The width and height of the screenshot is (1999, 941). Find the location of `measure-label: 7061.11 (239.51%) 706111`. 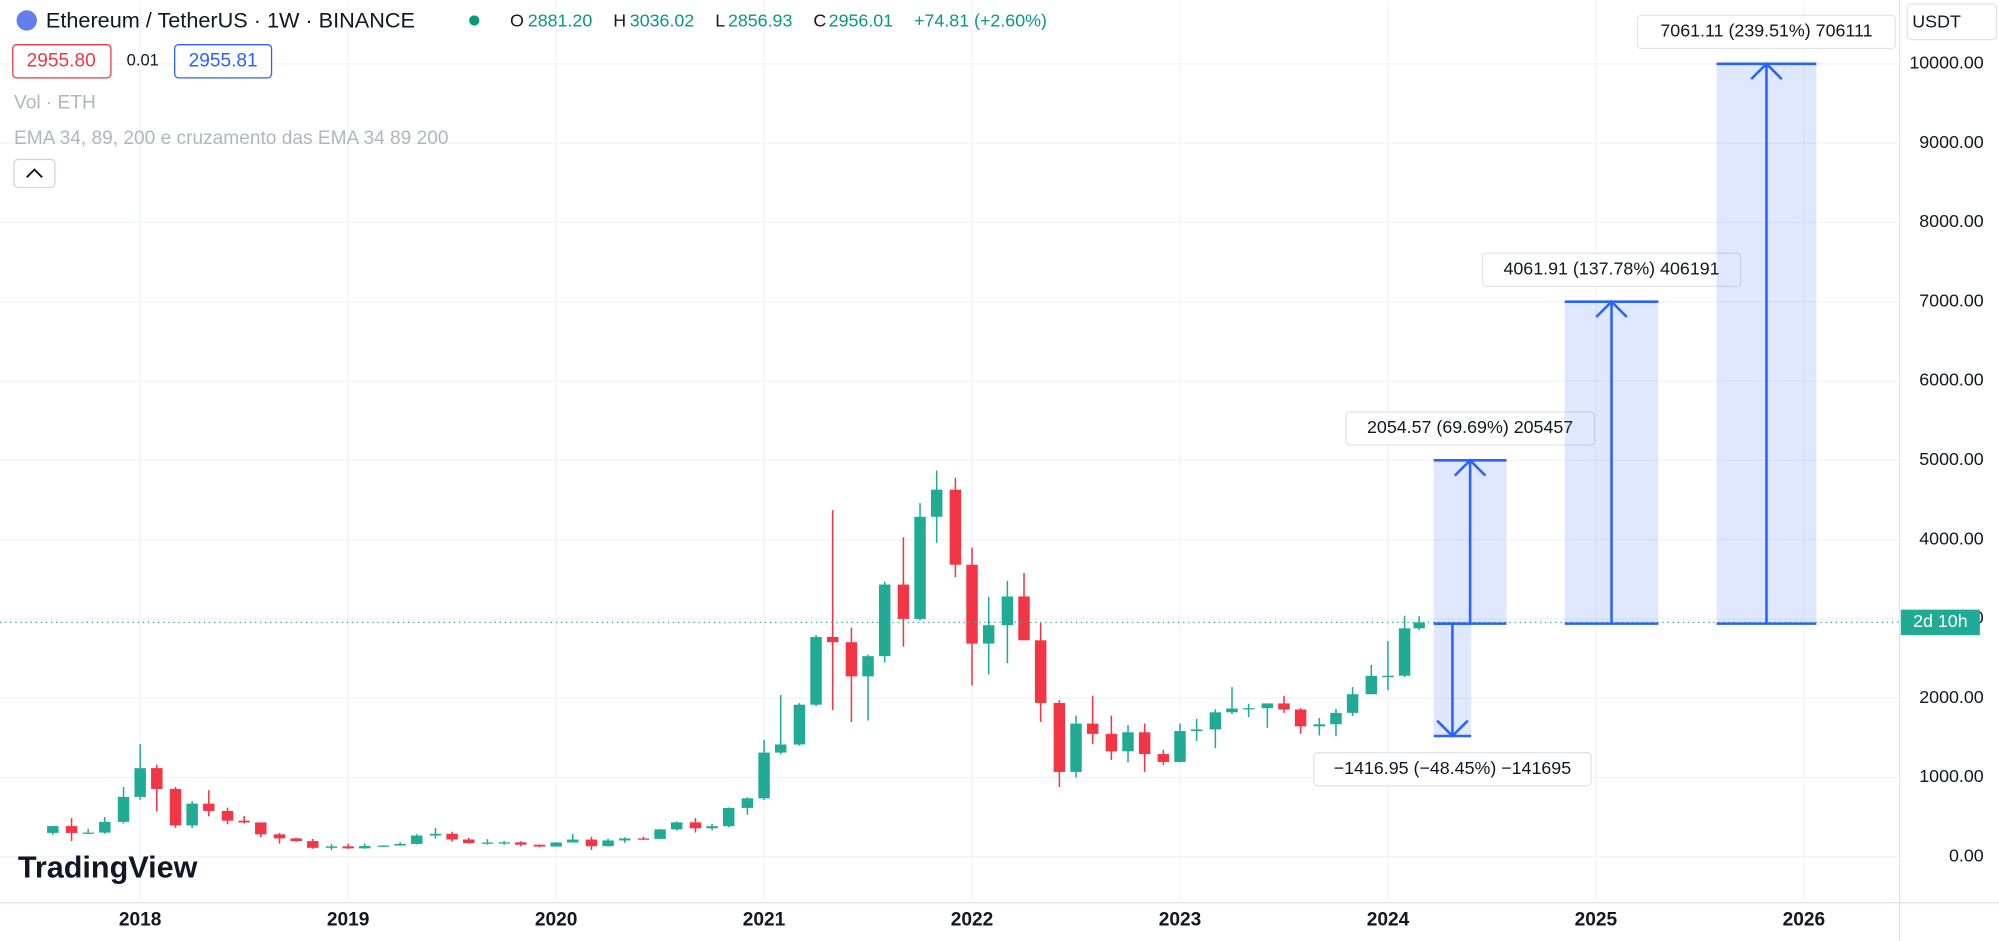

measure-label: 7061.11 (239.51%) 706111 is located at coordinates (1766, 31).